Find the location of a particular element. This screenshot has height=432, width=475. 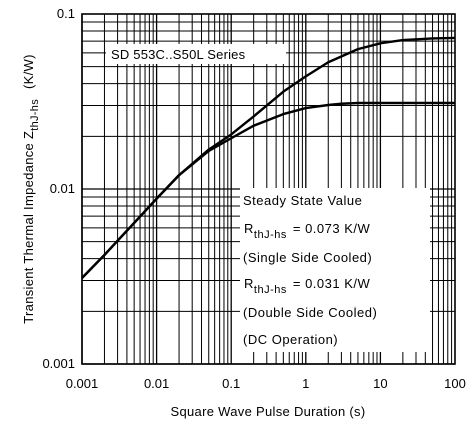

annotation-note2: (Double Side Cooled) is located at coordinates (310, 312).